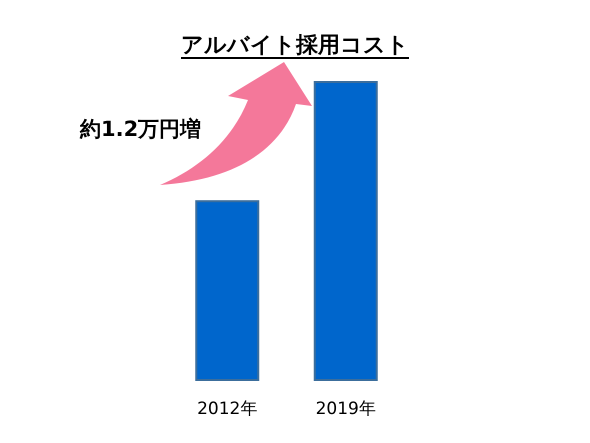 This screenshot has height=443, width=590. Describe the element at coordinates (346, 409) in the screenshot. I see `x-tick-label: 2019年` at that location.